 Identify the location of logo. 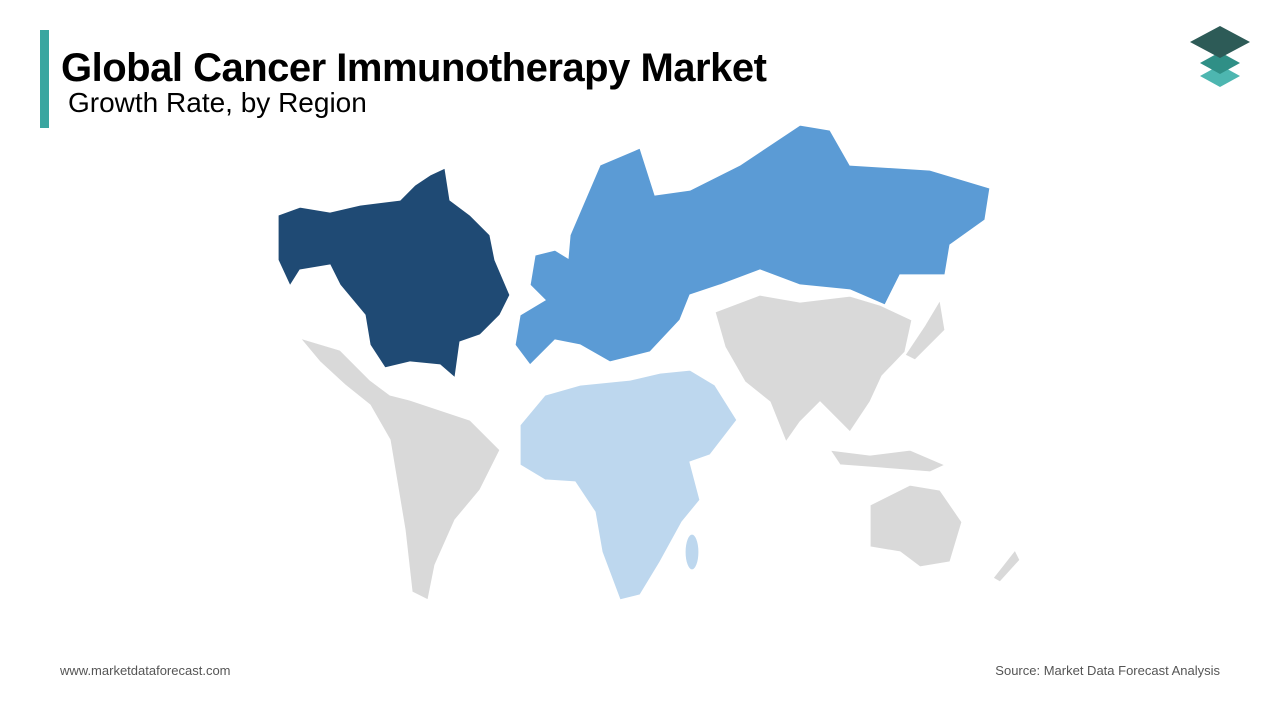
(1220, 56).